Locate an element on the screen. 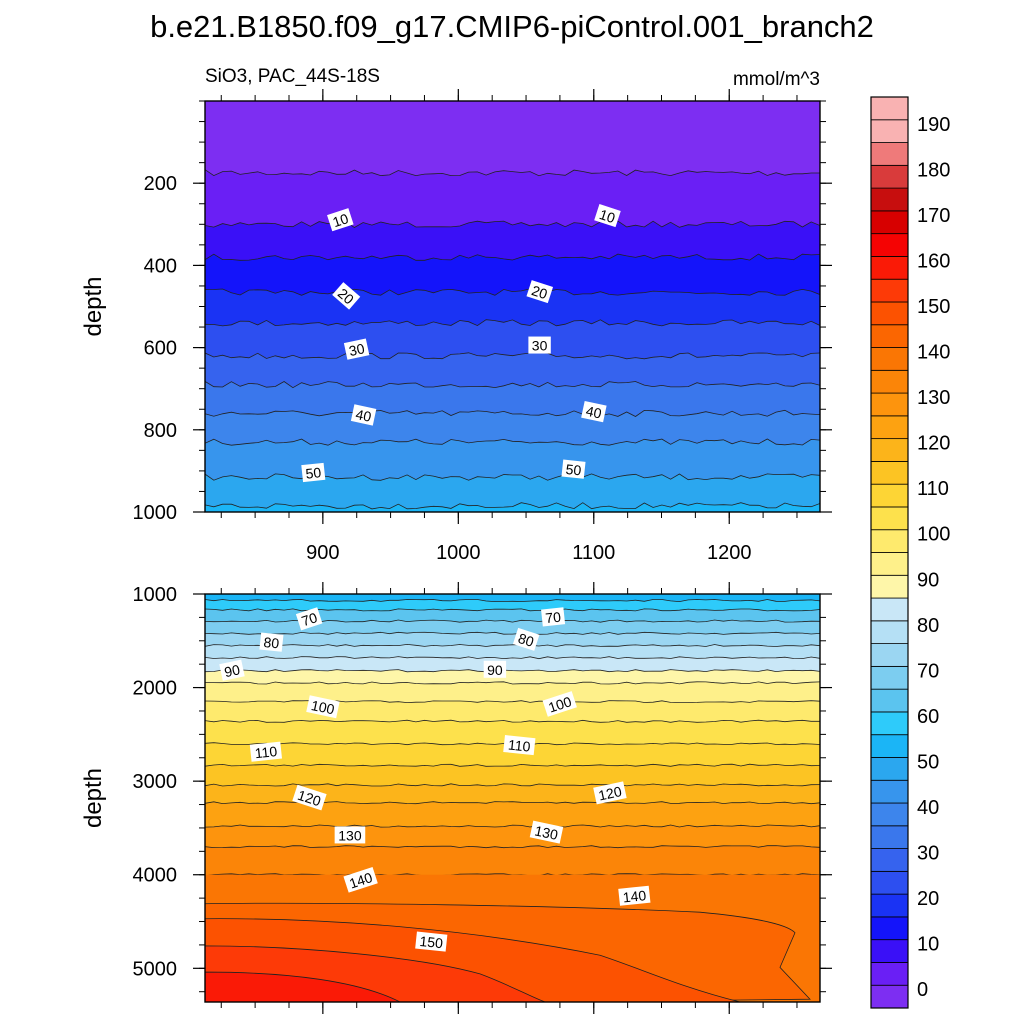 Image resolution: width=1024 pixels, height=1024 pixels. units-label: mmol/m^3 is located at coordinates (776, 79).